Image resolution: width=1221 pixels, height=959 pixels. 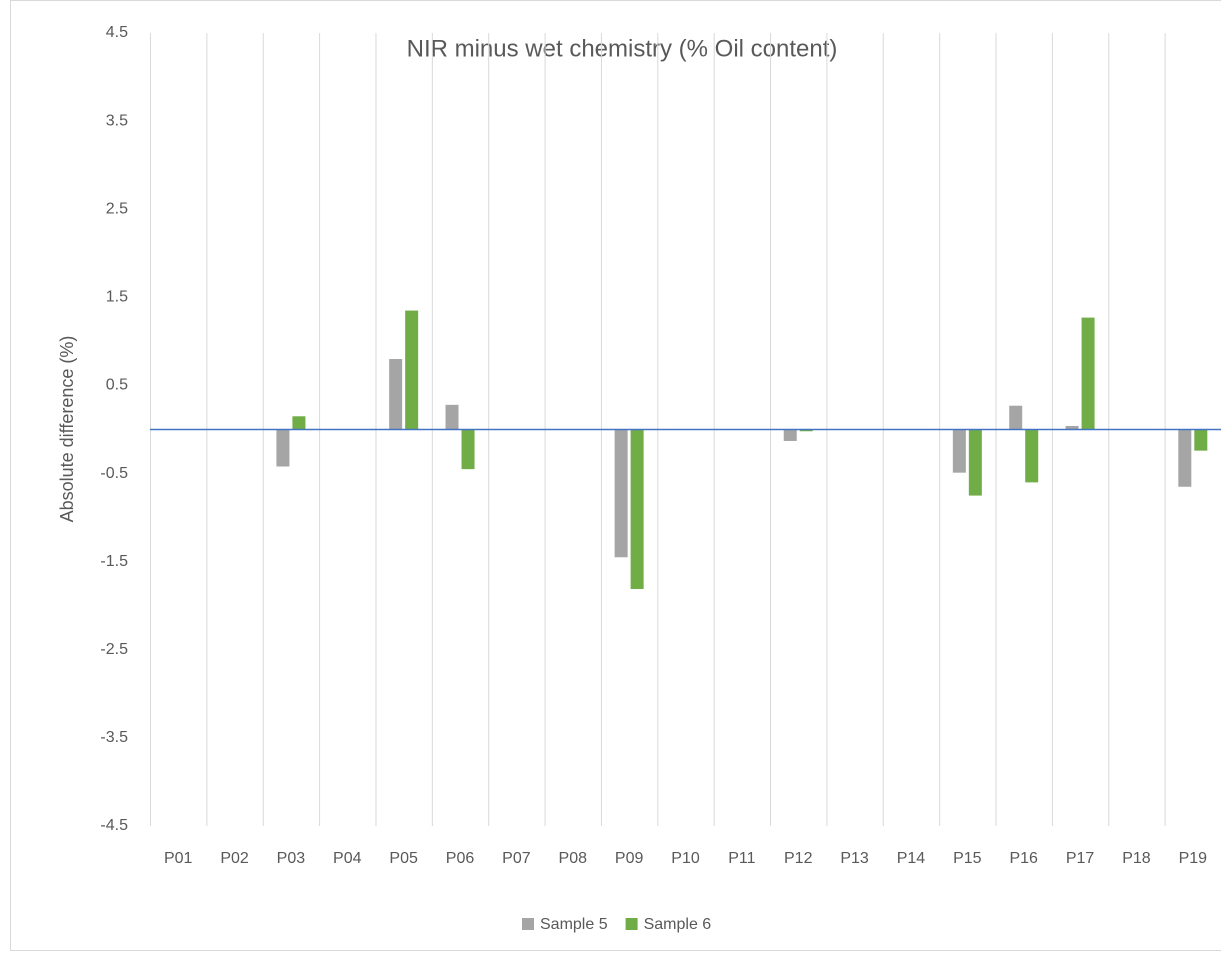 I want to click on x-tick-label: P02, so click(x=234, y=858).